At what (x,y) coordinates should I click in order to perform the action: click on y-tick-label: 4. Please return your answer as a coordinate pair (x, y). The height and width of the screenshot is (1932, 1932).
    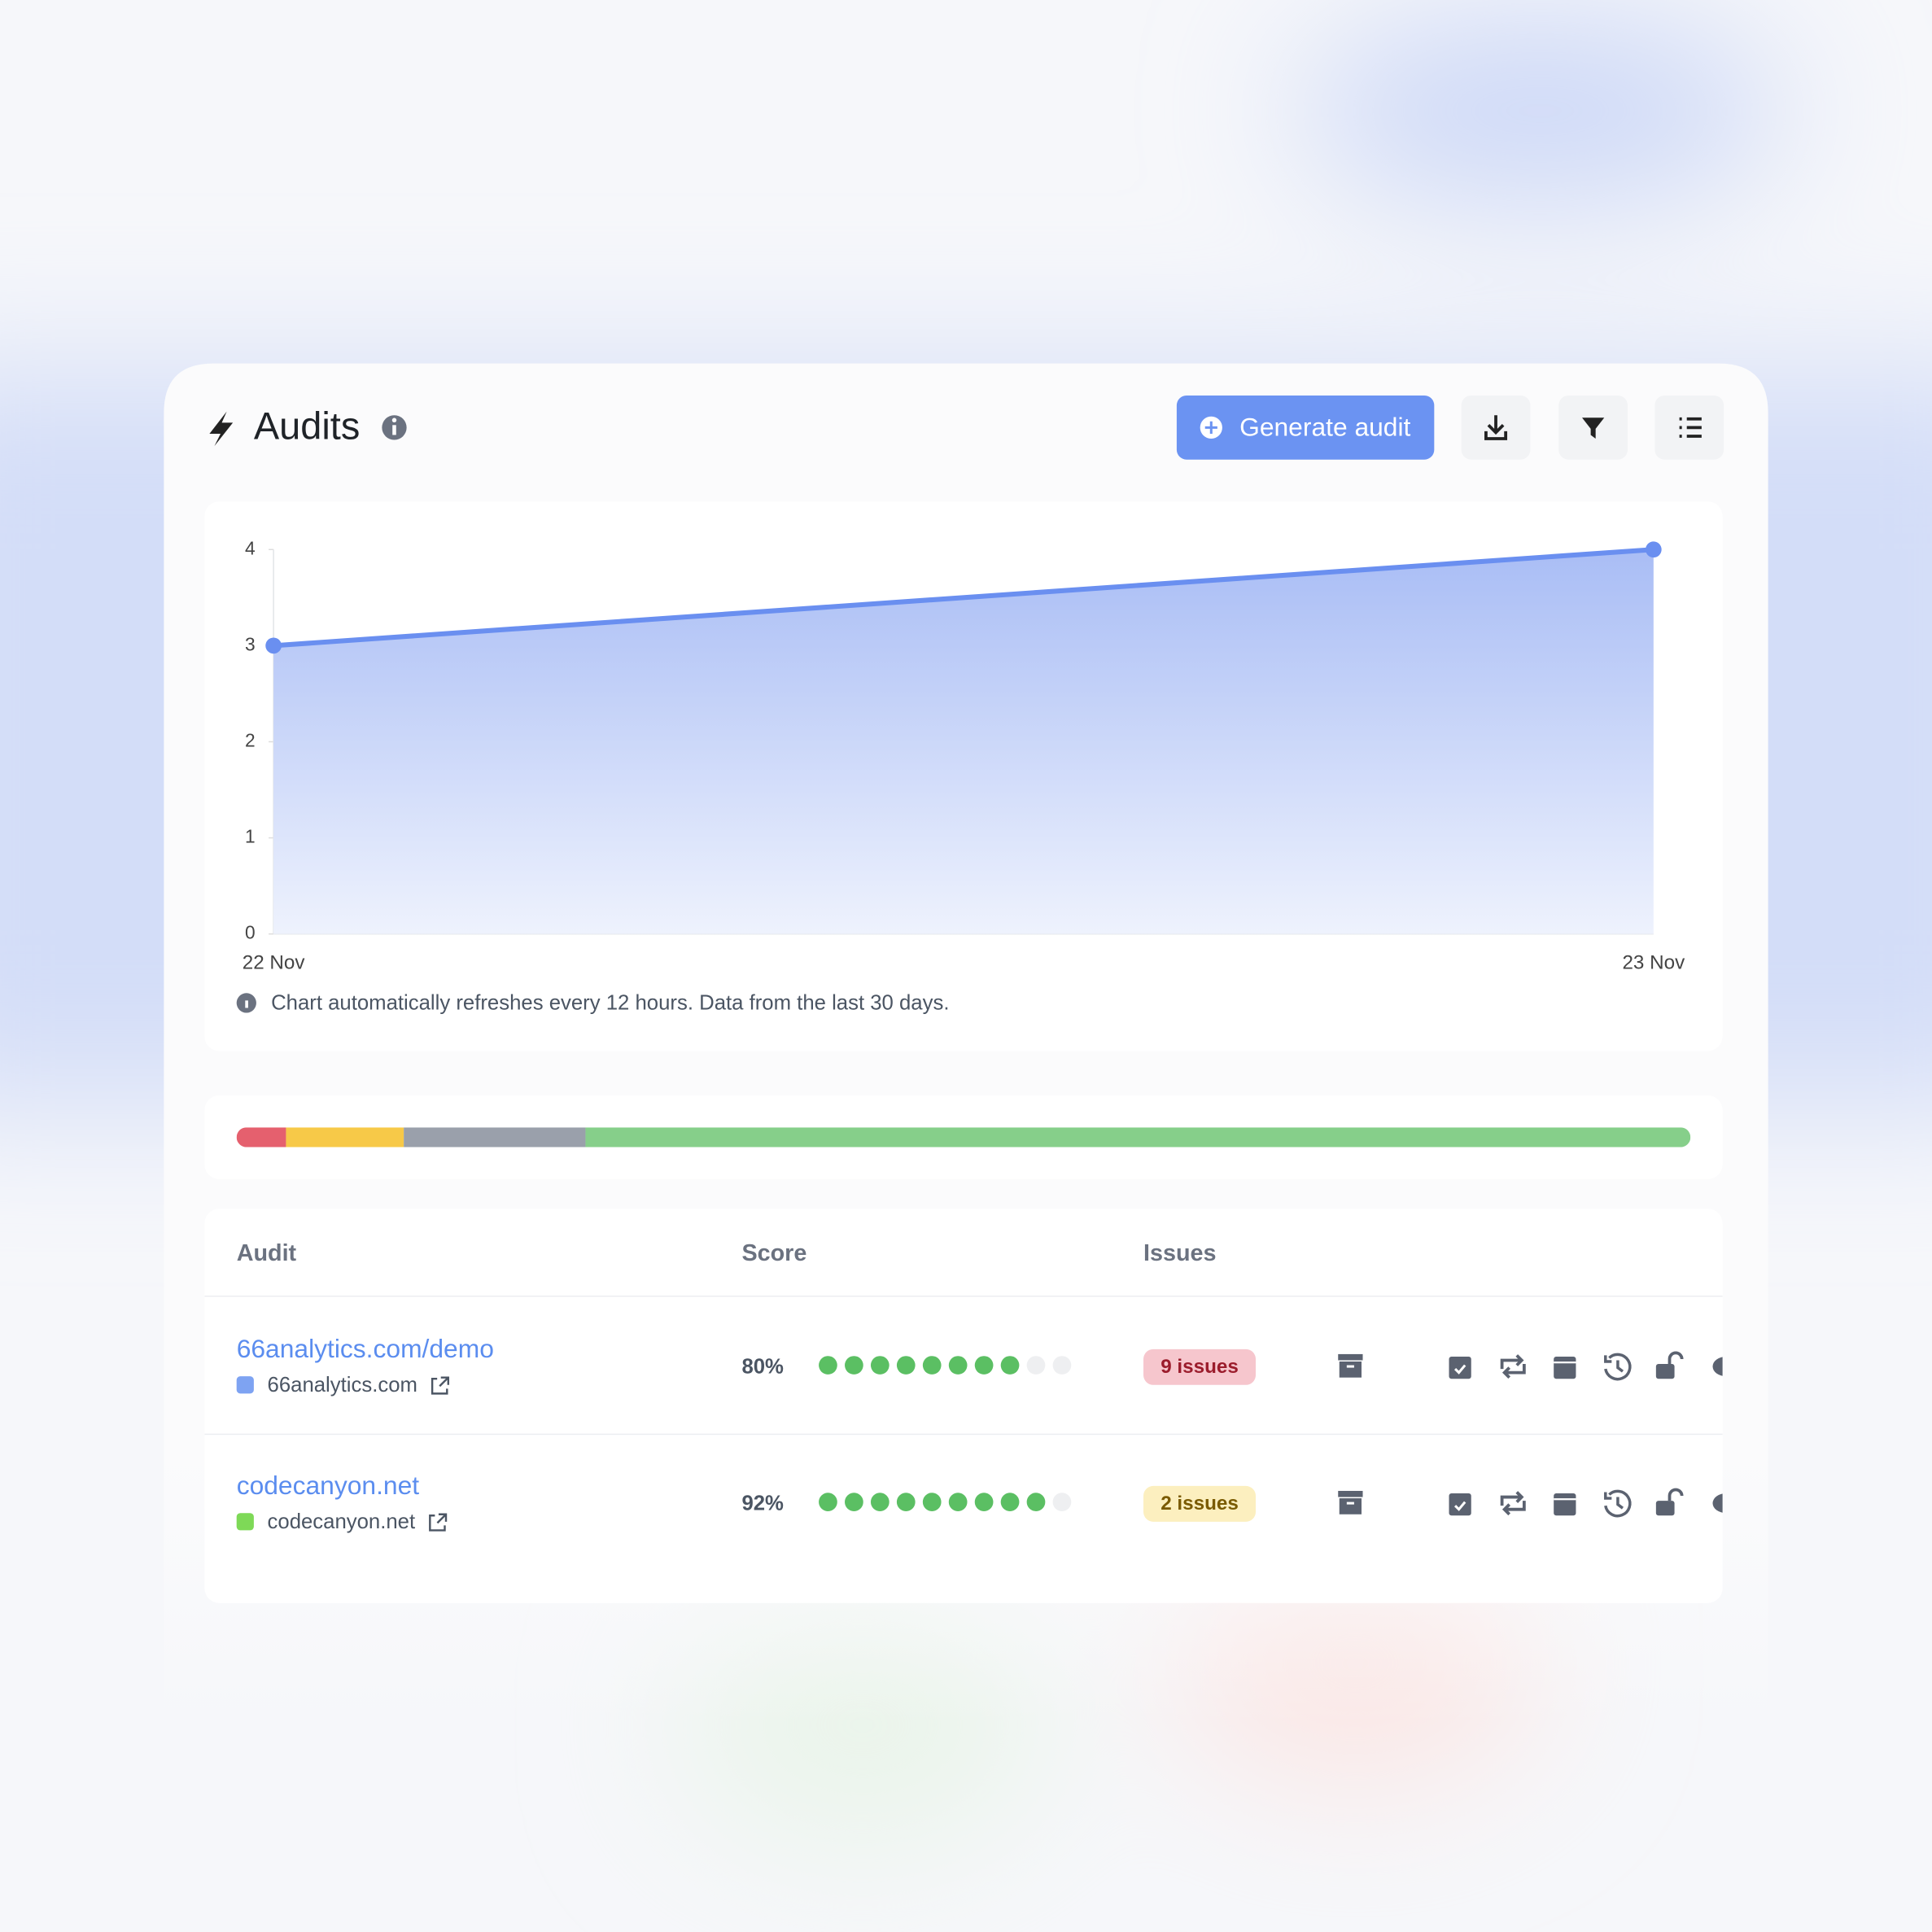
    Looking at the image, I should click on (251, 547).